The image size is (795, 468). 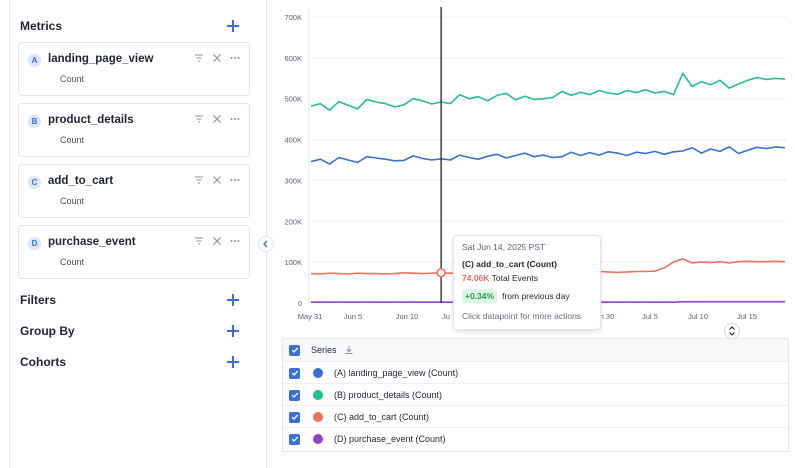 I want to click on tooltip-value: 74.06K, so click(x=476, y=278).